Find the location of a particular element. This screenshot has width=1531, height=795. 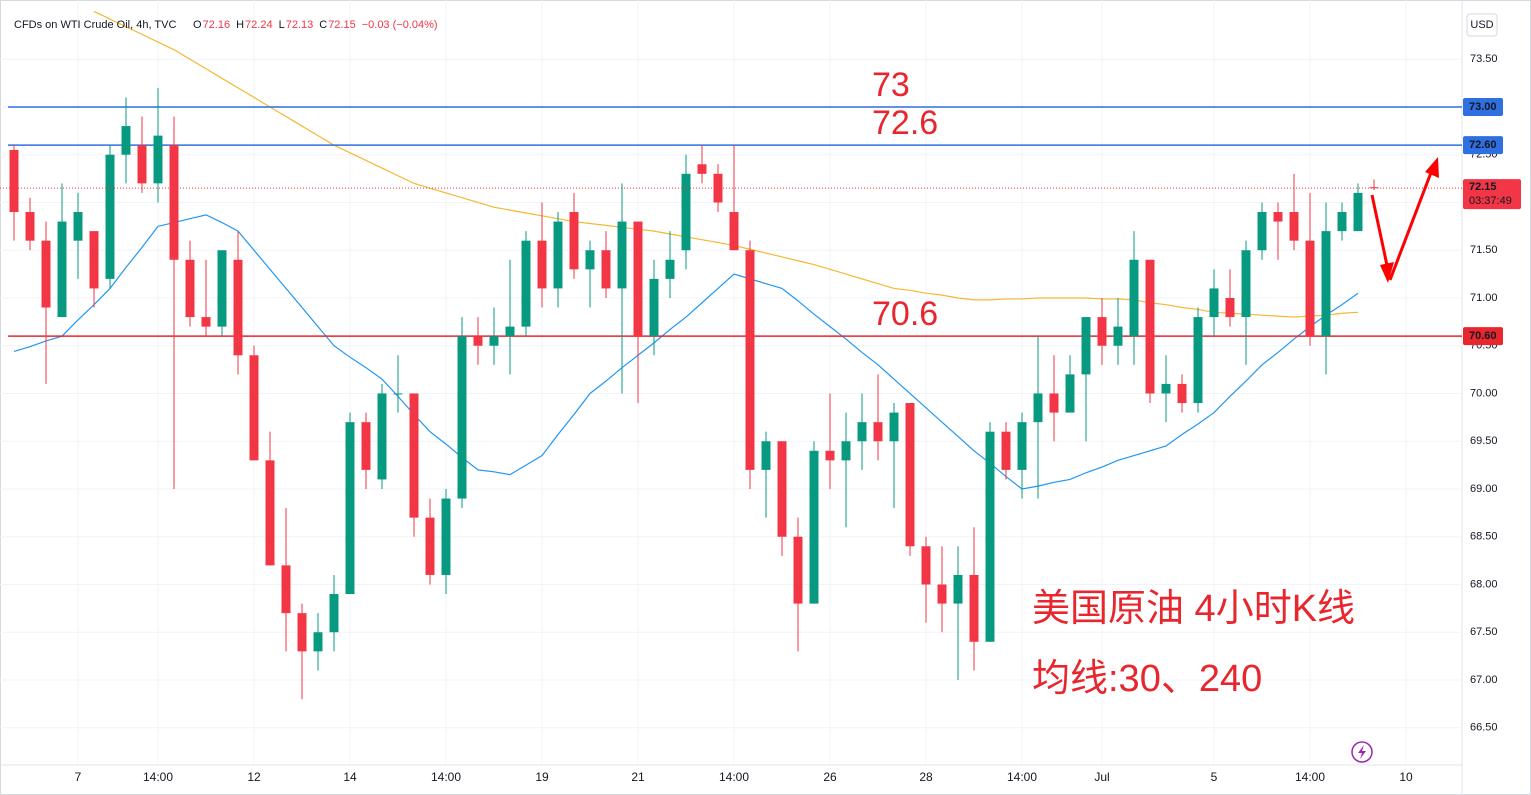

up-arrow is located at coordinates (1411, 225).